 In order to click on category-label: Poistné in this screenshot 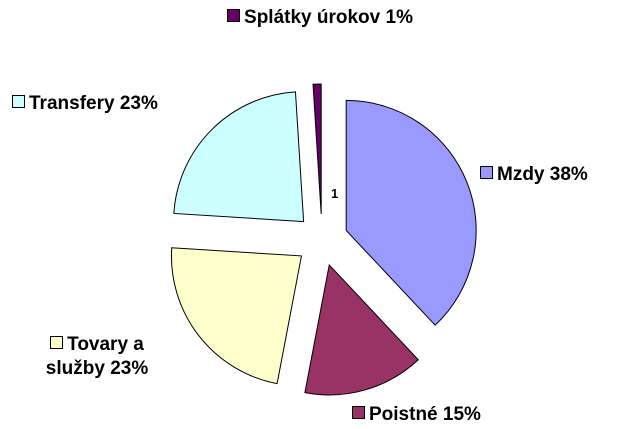, I will do `click(403, 414)`.